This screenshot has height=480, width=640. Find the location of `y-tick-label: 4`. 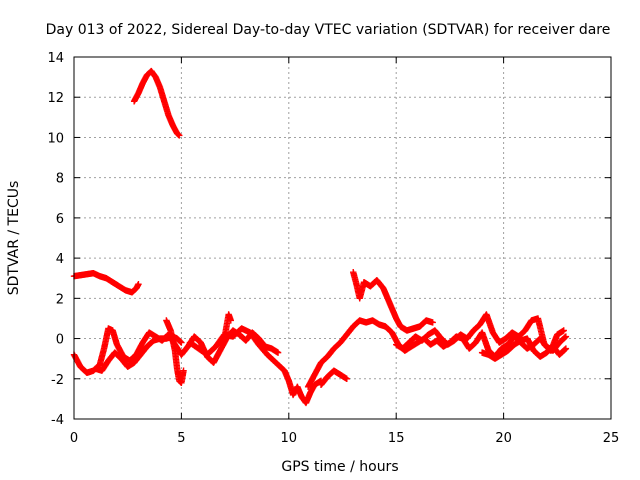

y-tick-label: 4 is located at coordinates (60, 259).